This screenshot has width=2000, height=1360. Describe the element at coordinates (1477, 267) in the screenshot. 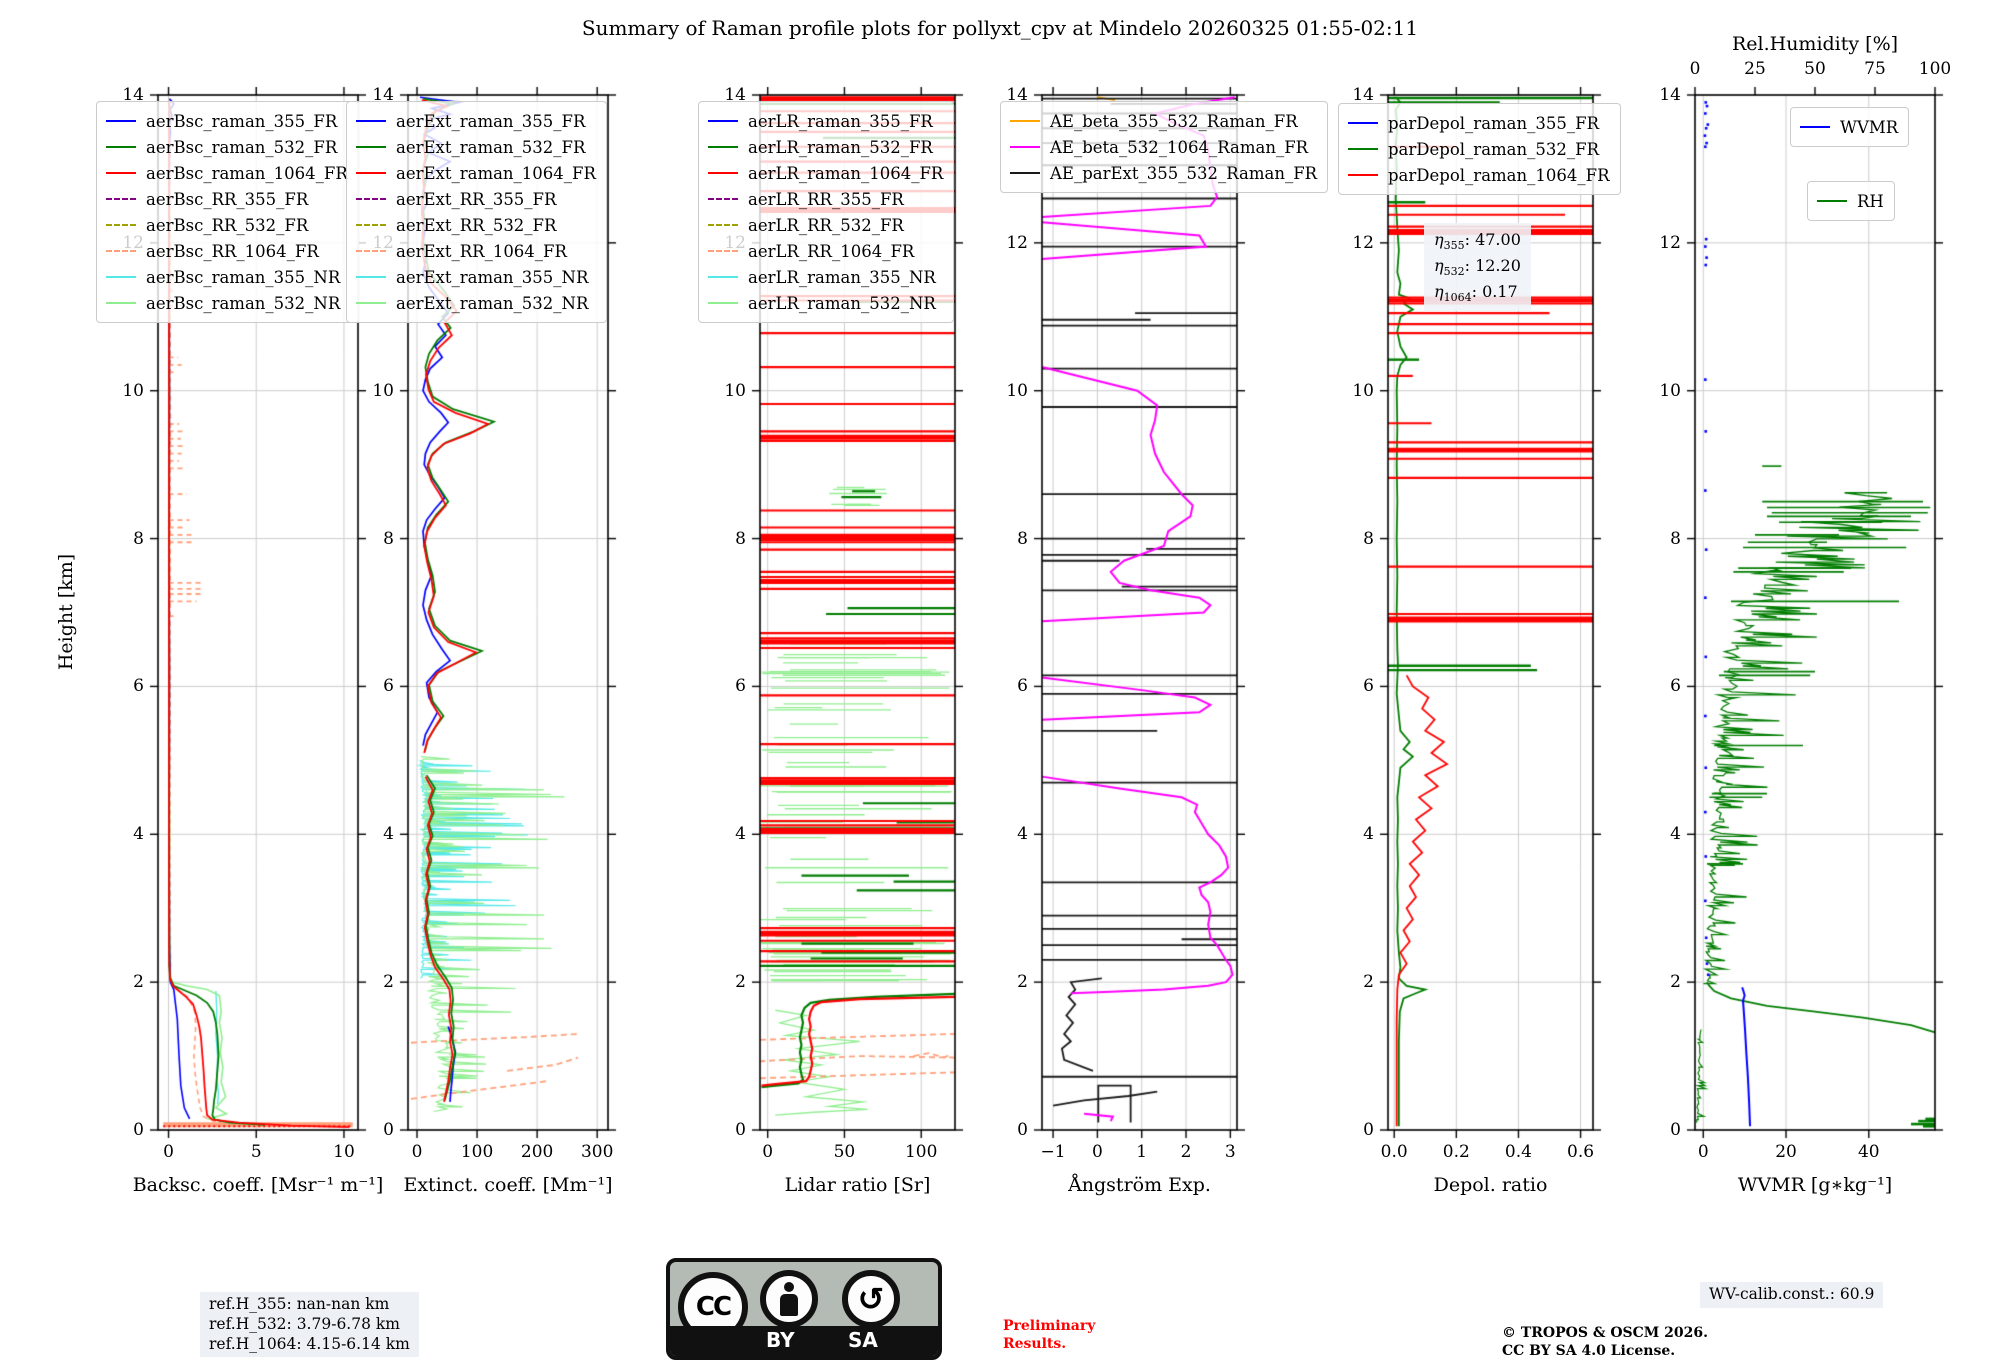

I see `eta-line: η532: 12.20` at that location.